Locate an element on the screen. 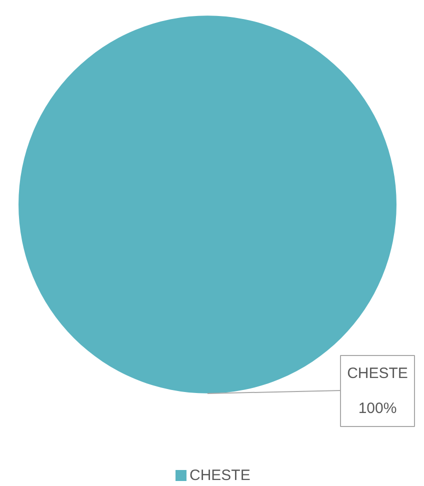 The image size is (424, 486). legend-label: CHESTE is located at coordinates (220, 475).